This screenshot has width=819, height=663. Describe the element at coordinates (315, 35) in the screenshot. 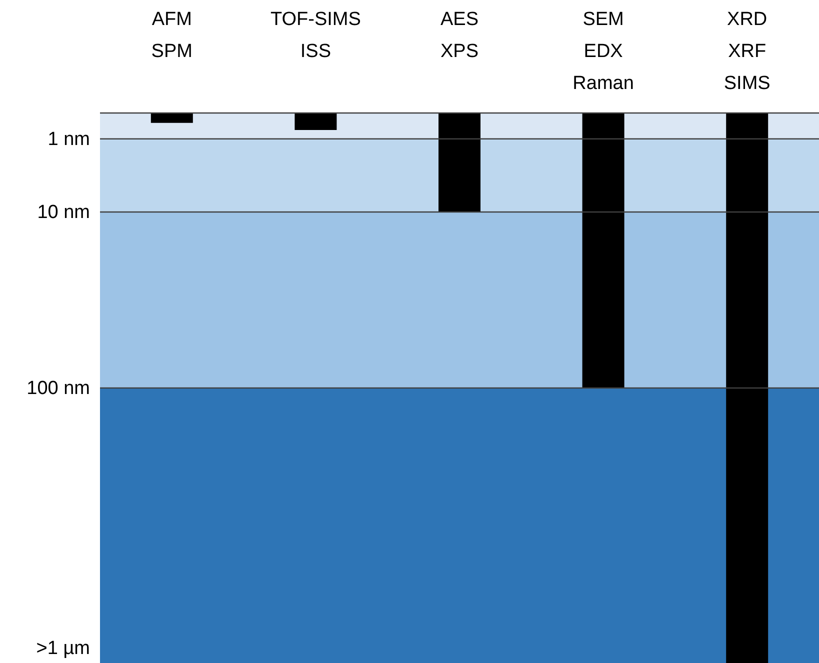

I see `x-tick-label: TOF-SIMS ISS` at that location.